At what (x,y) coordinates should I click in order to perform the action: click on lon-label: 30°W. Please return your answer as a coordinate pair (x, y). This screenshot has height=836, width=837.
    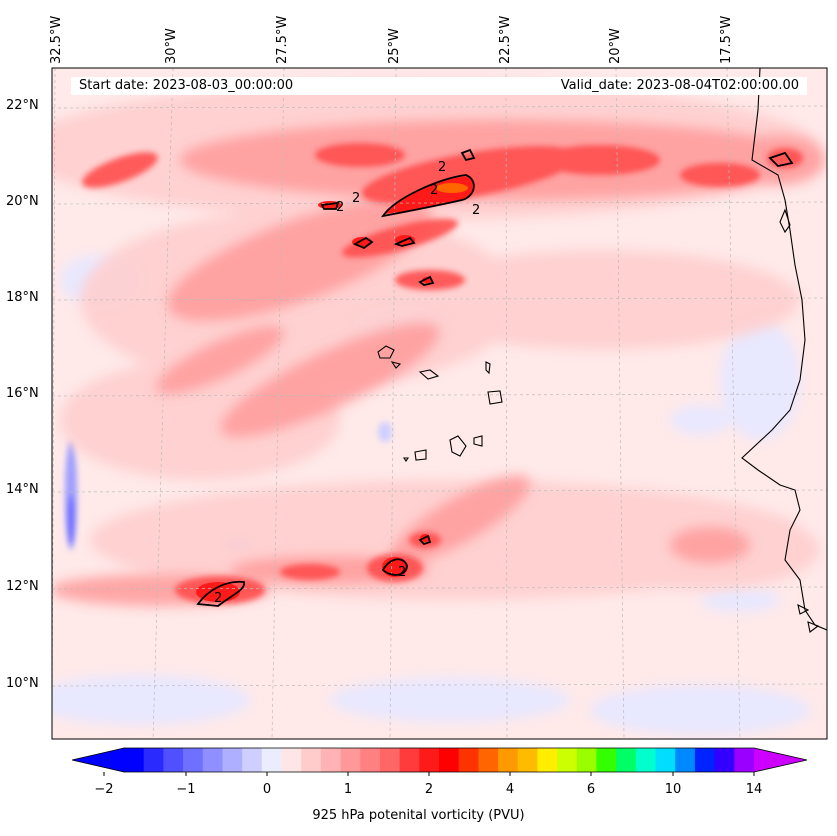
    Looking at the image, I should click on (171, 46).